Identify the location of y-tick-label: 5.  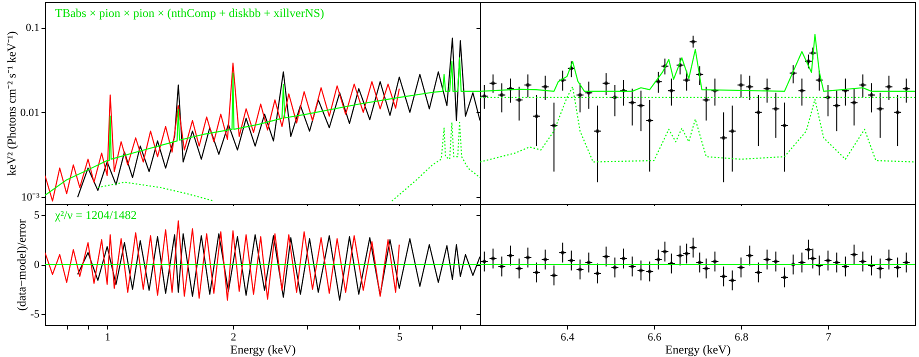
(37, 215).